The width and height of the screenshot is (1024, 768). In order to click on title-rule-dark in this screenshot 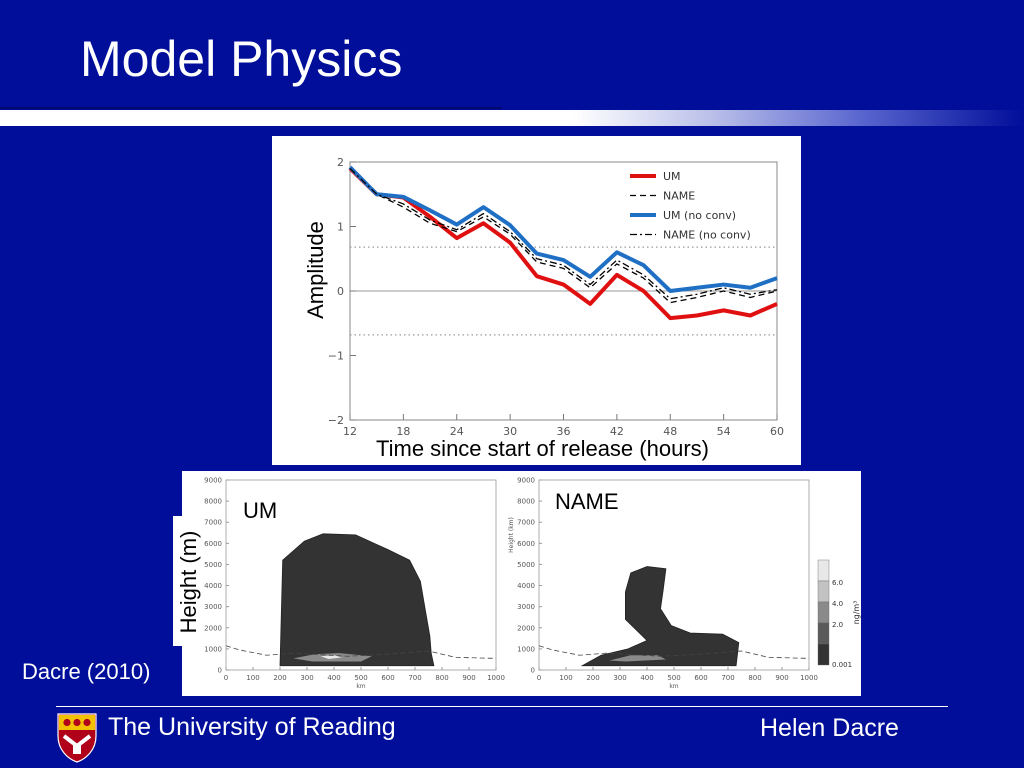, I will do `click(251, 108)`.